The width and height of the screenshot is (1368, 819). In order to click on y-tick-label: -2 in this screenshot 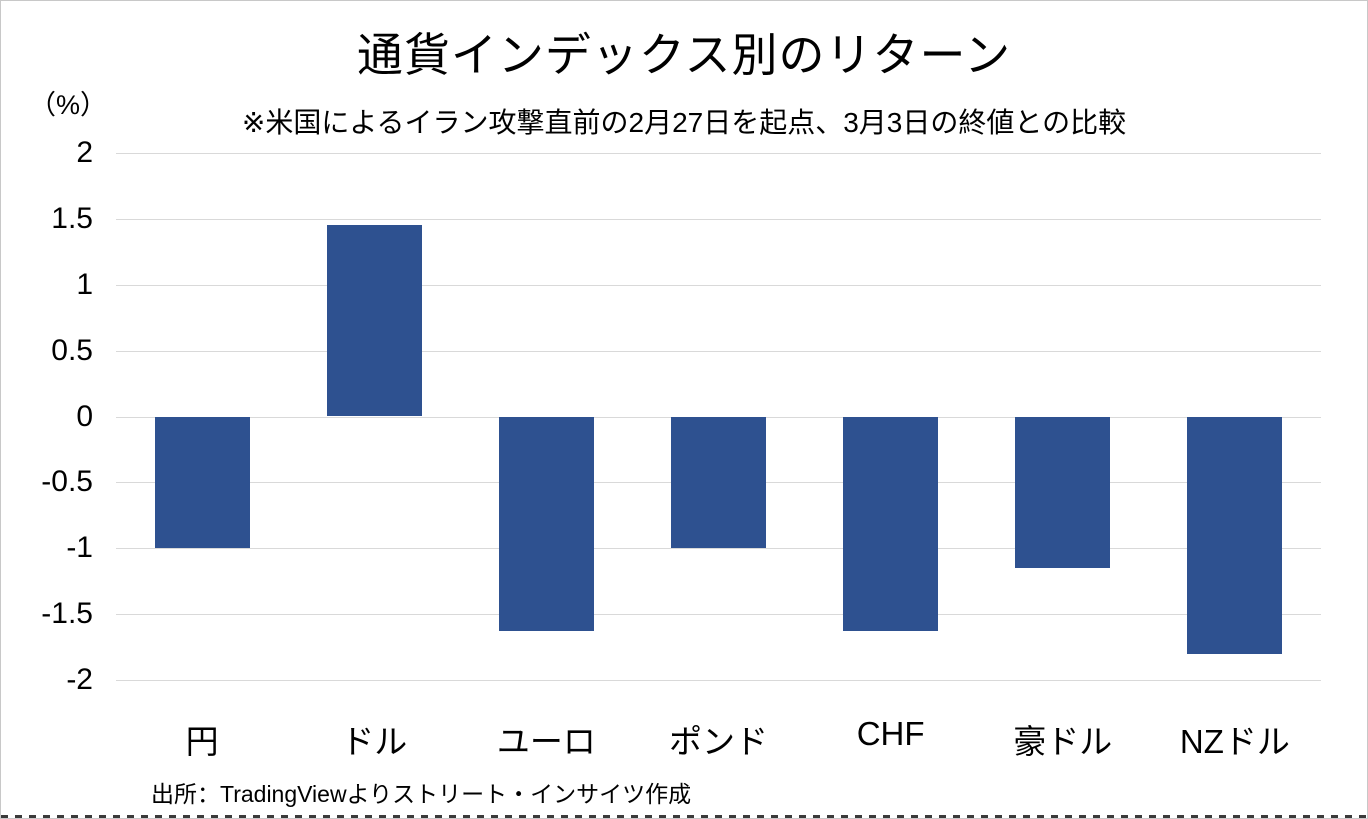, I will do `click(79, 679)`.